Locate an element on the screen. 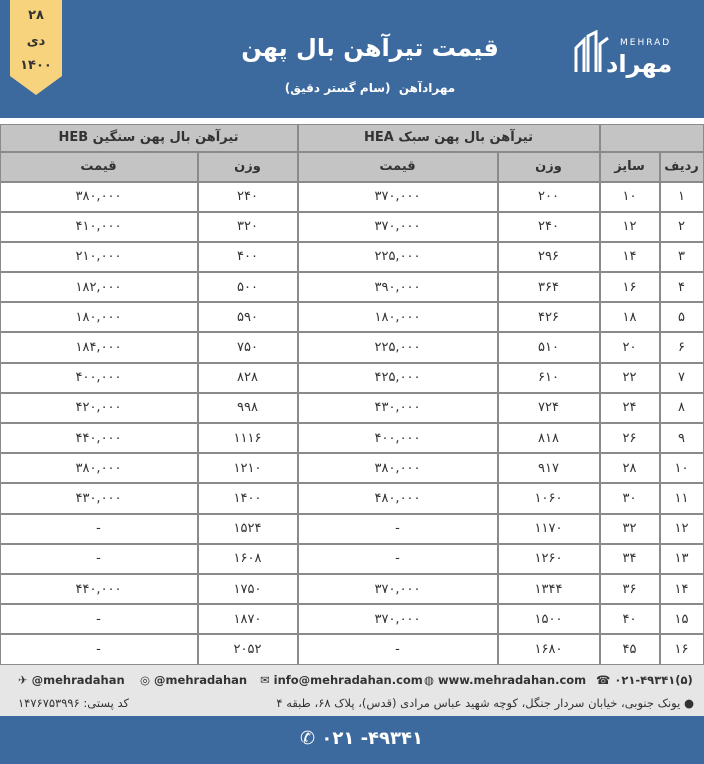 This screenshot has width=704, height=764. table-cell: ۴۱۰,۰۰۰ is located at coordinates (99, 226).